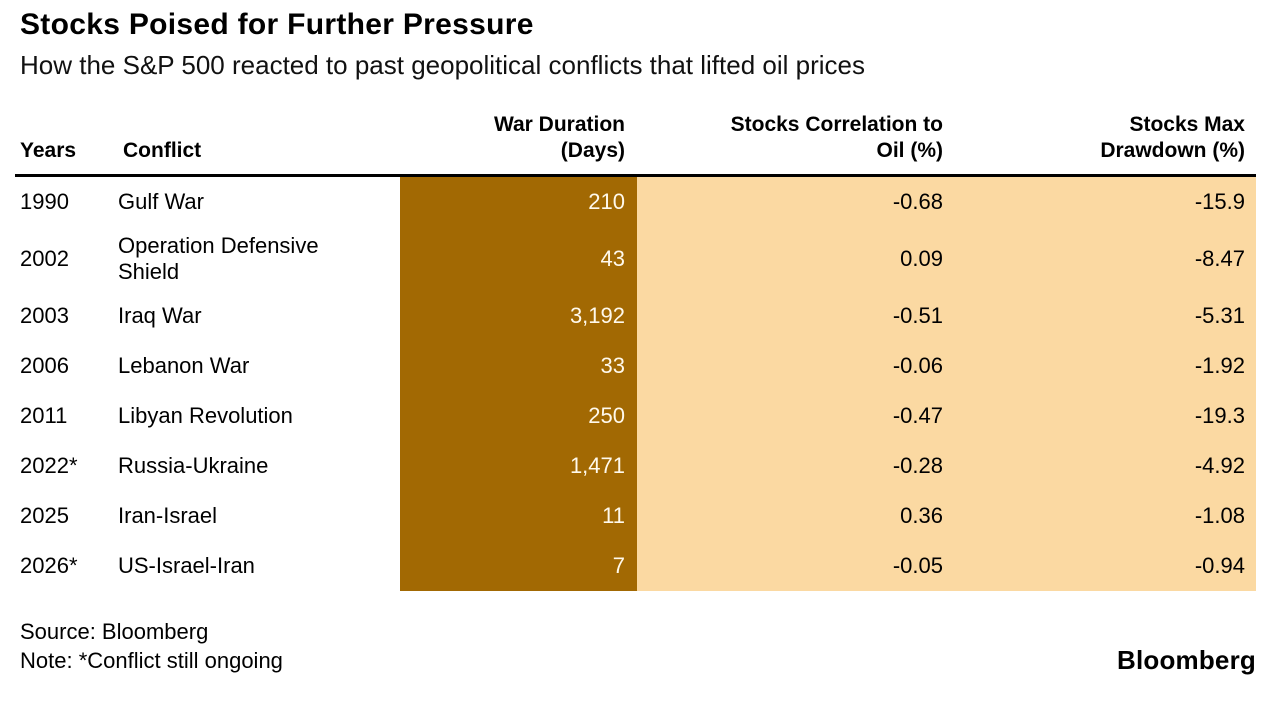  What do you see at coordinates (790, 258) in the screenshot?
I see `cell-correlation: 0.09` at bounding box center [790, 258].